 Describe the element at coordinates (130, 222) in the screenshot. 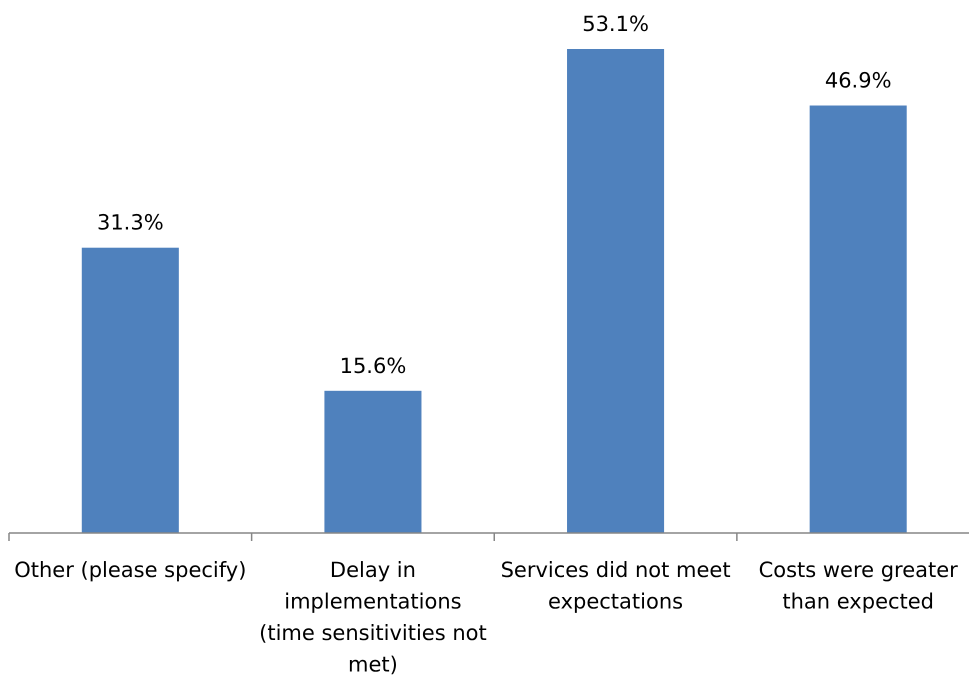

I see `data-label: 31.3%` at that location.